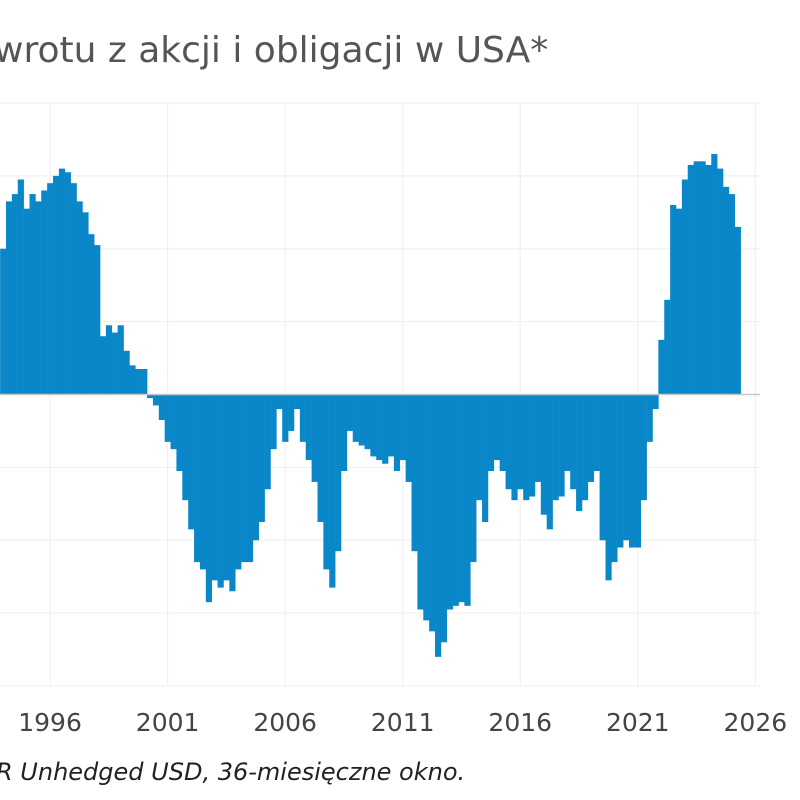 The image size is (800, 800). What do you see at coordinates (520, 722) in the screenshot?
I see `x-tick-label: 2016` at bounding box center [520, 722].